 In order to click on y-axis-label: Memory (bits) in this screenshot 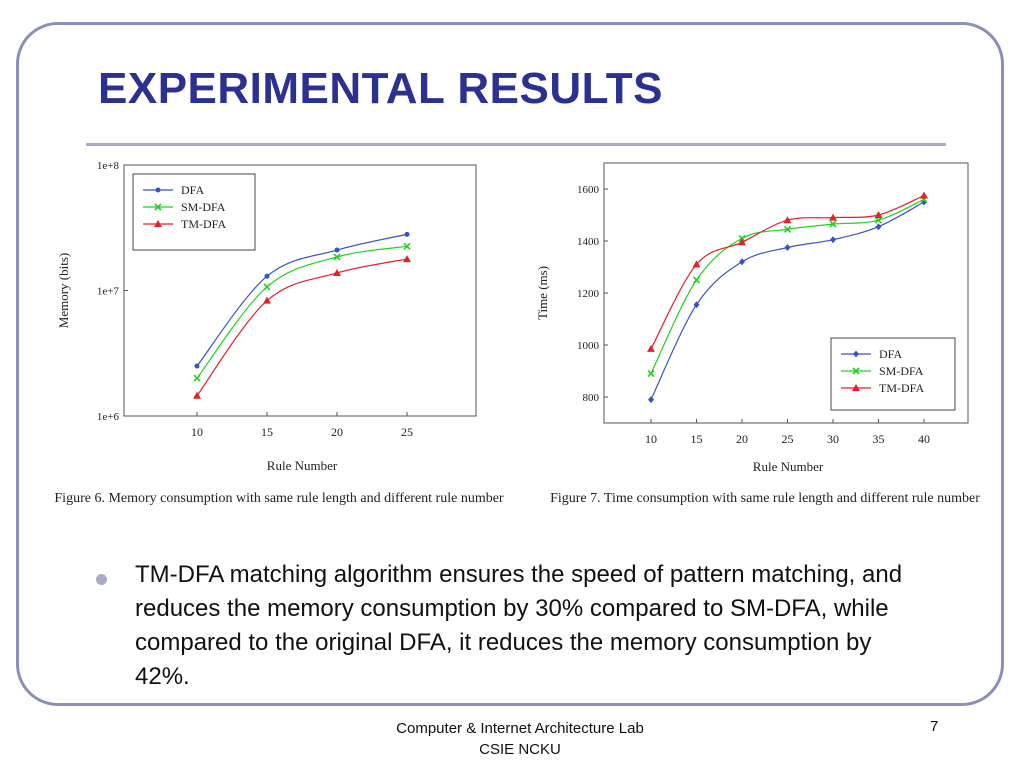, I will do `click(63, 290)`.